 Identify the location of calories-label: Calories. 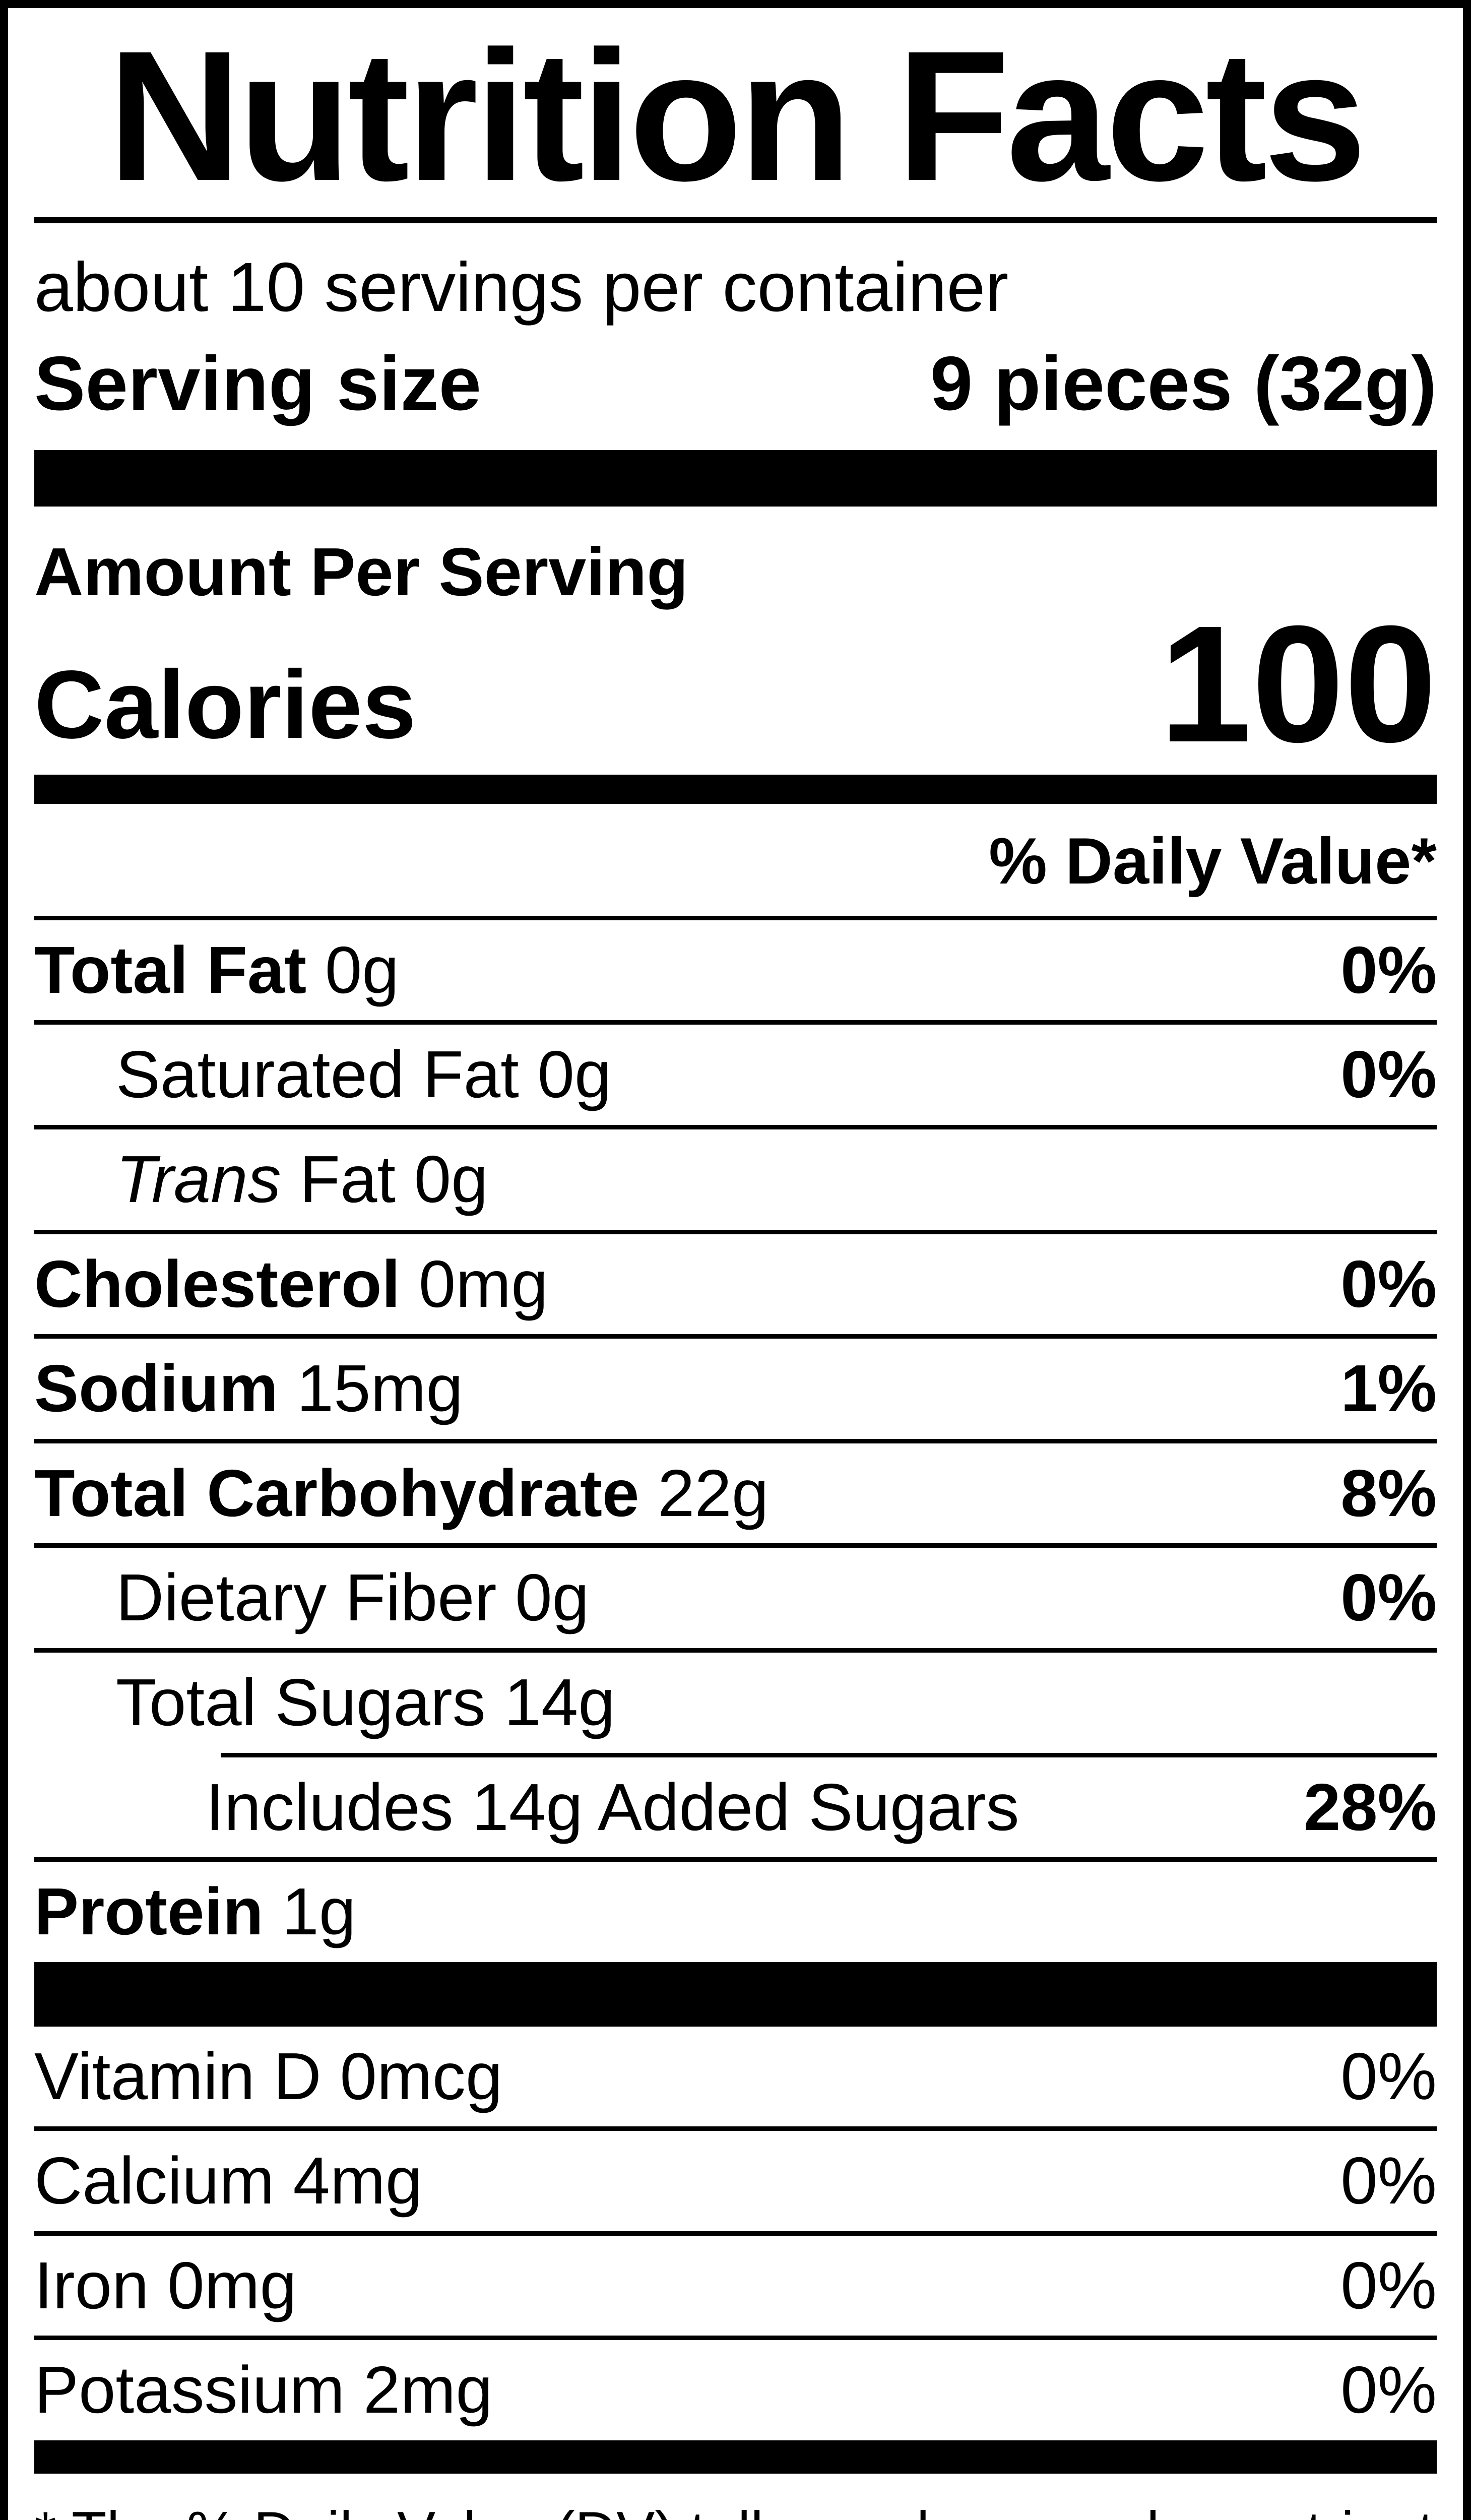
(225, 704).